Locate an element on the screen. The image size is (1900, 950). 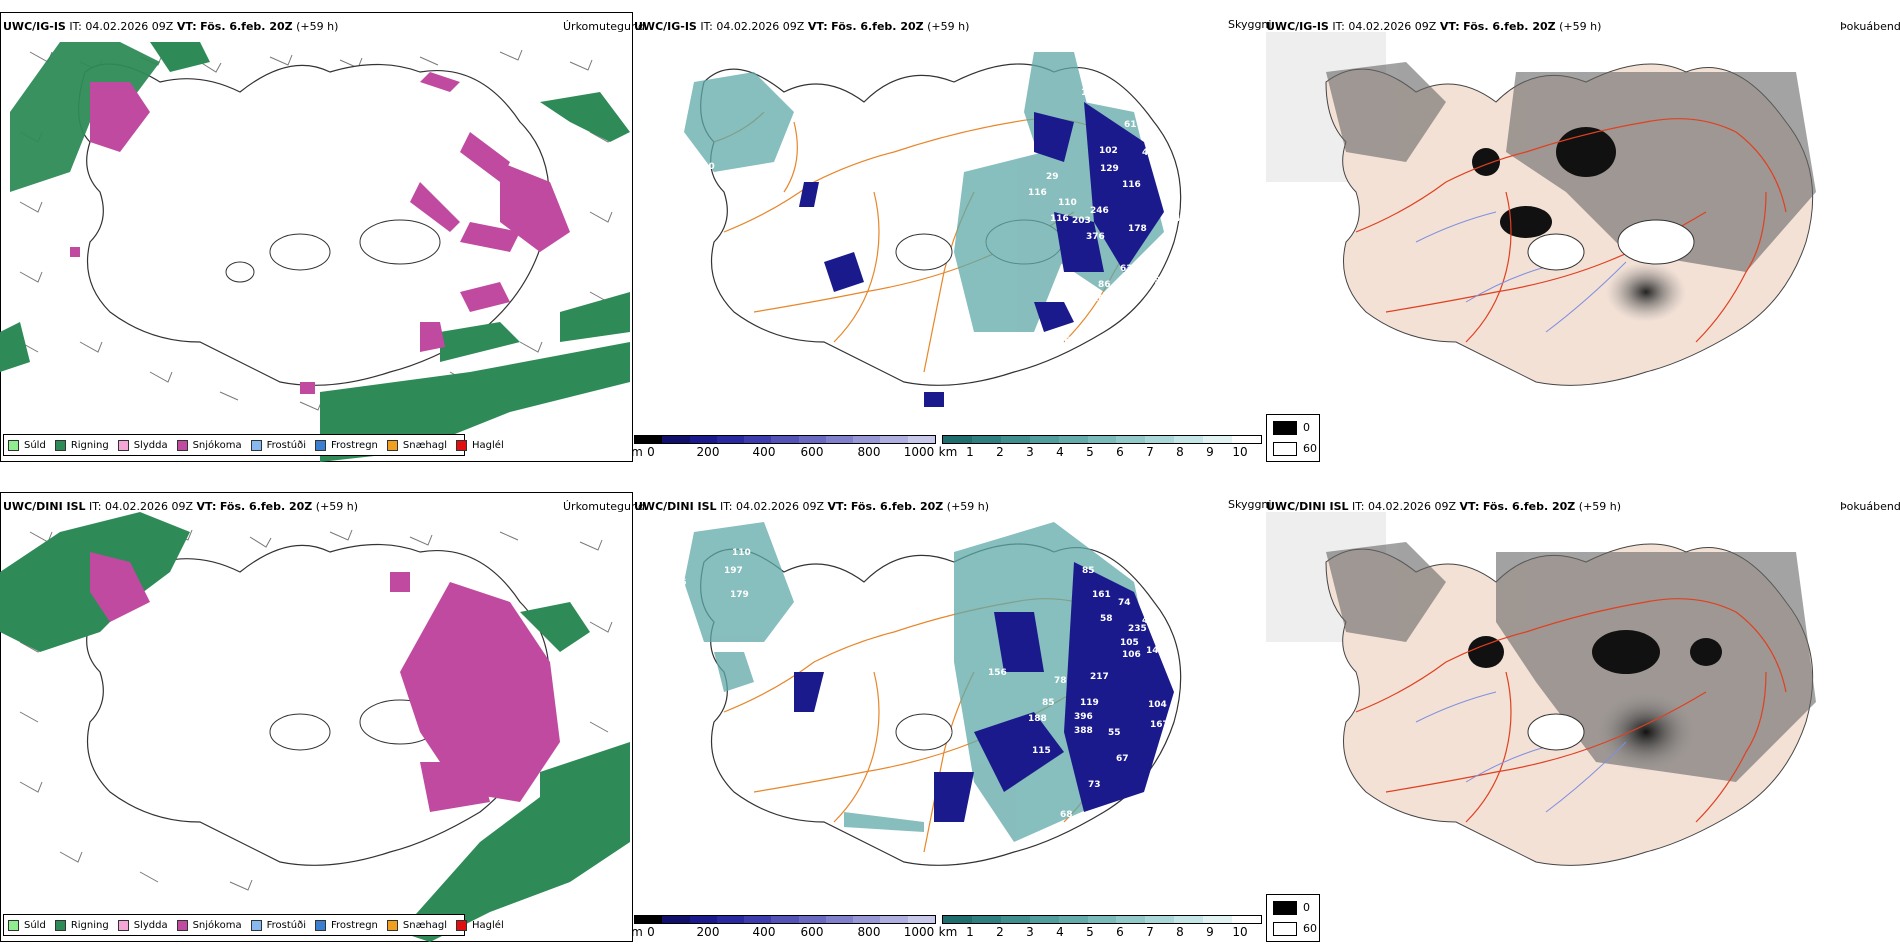
ceiling-value: 179 is located at coordinates (739, 595).